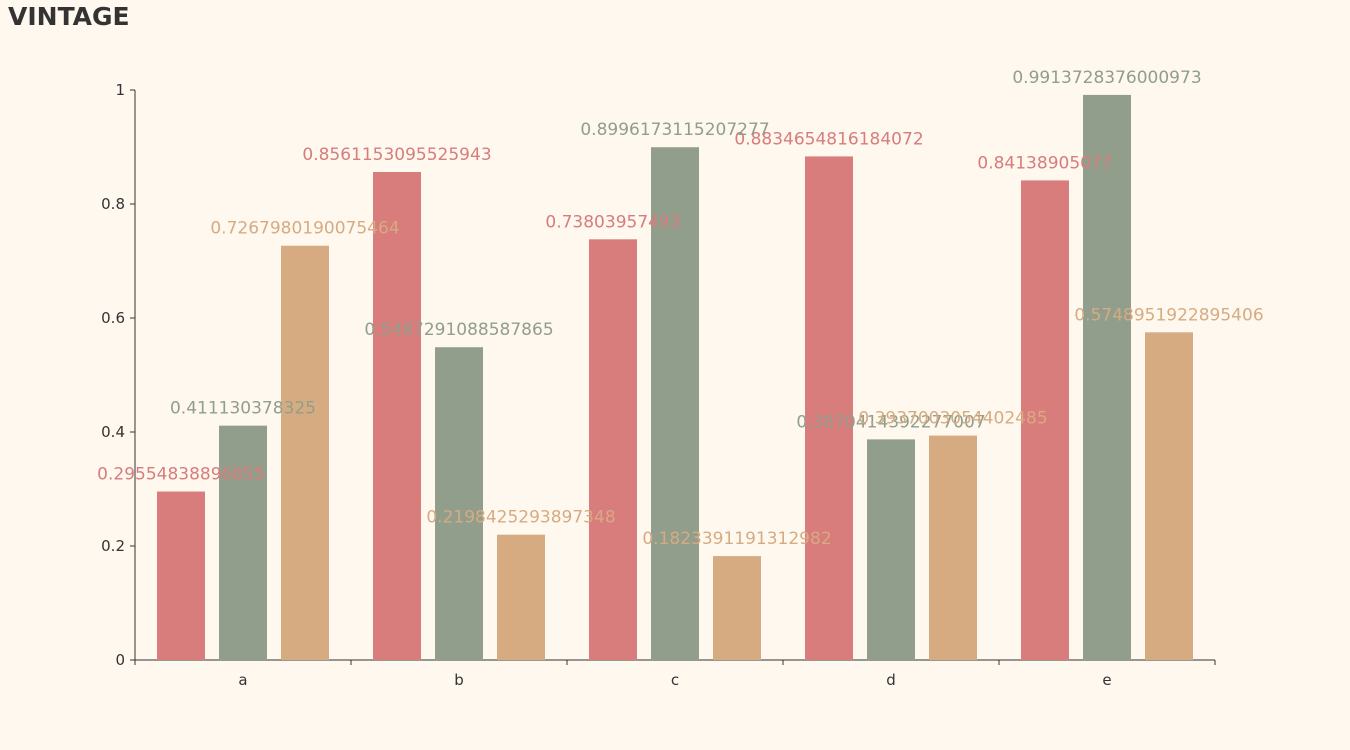 The width and height of the screenshot is (1350, 750). Describe the element at coordinates (613, 449) in the screenshot. I see `bar-series-1-c` at that location.